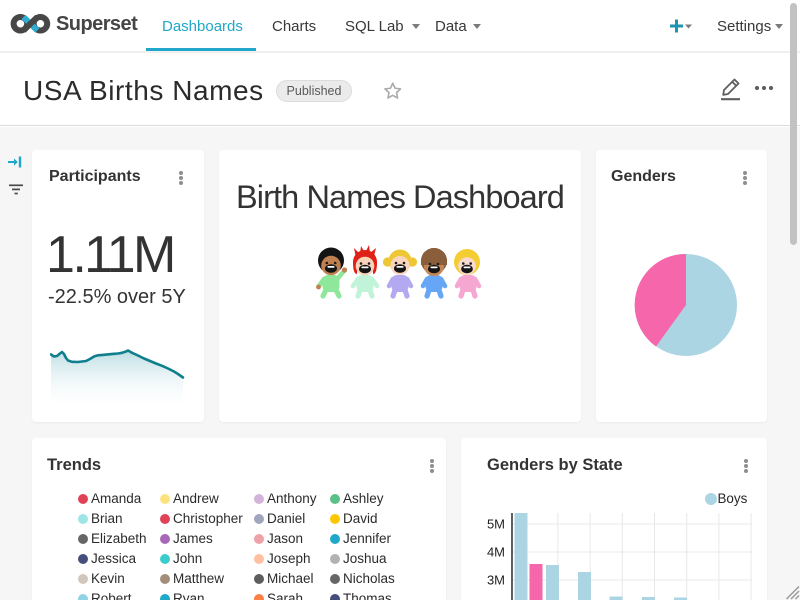 The image size is (800, 600). Describe the element at coordinates (496, 580) in the screenshot. I see `svg-text: 3M` at that location.